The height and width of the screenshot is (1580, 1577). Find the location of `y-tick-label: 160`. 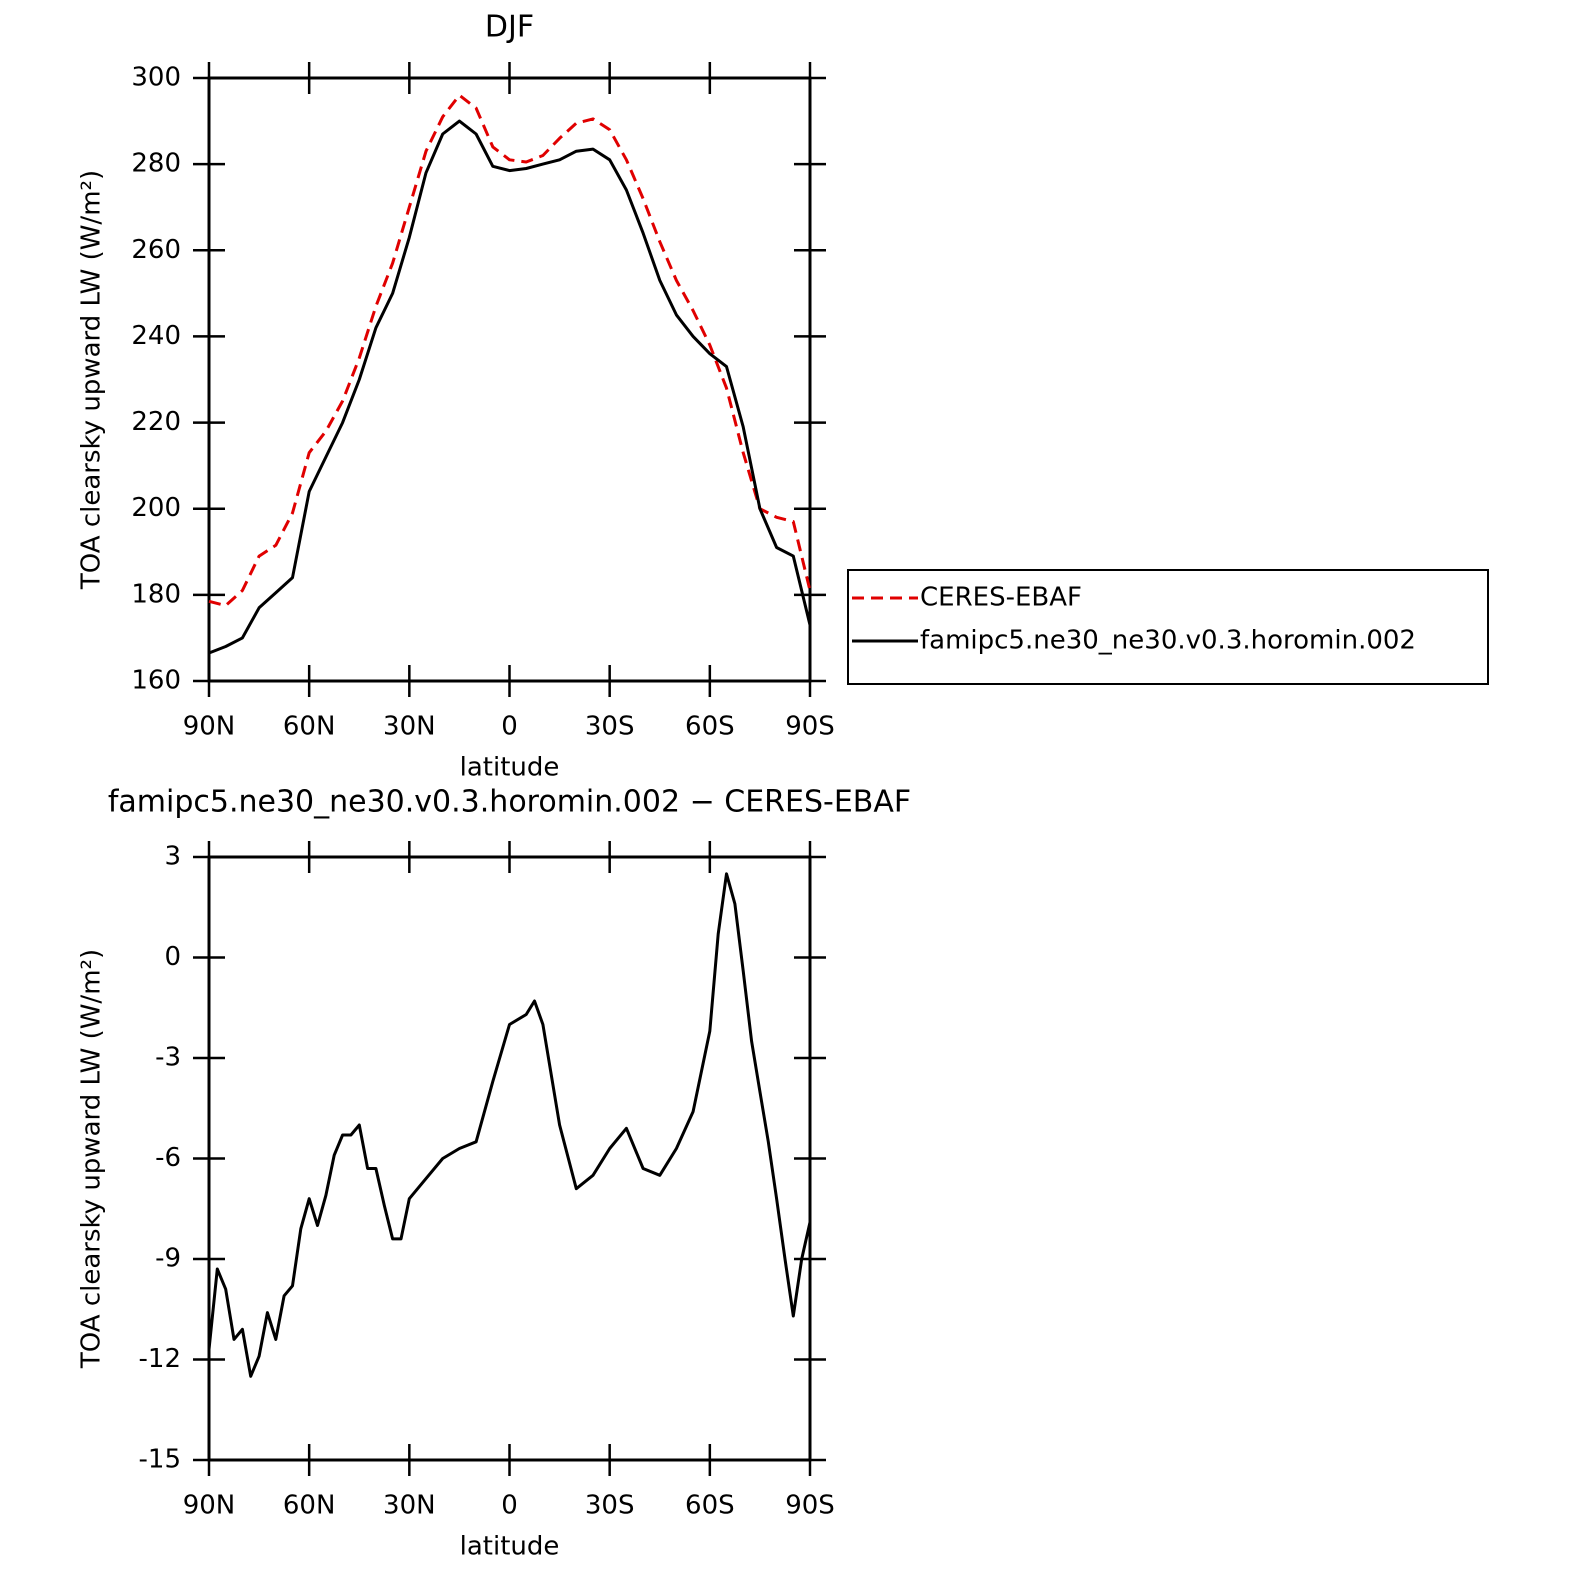

y-tick-label: 160 is located at coordinates (156, 681).